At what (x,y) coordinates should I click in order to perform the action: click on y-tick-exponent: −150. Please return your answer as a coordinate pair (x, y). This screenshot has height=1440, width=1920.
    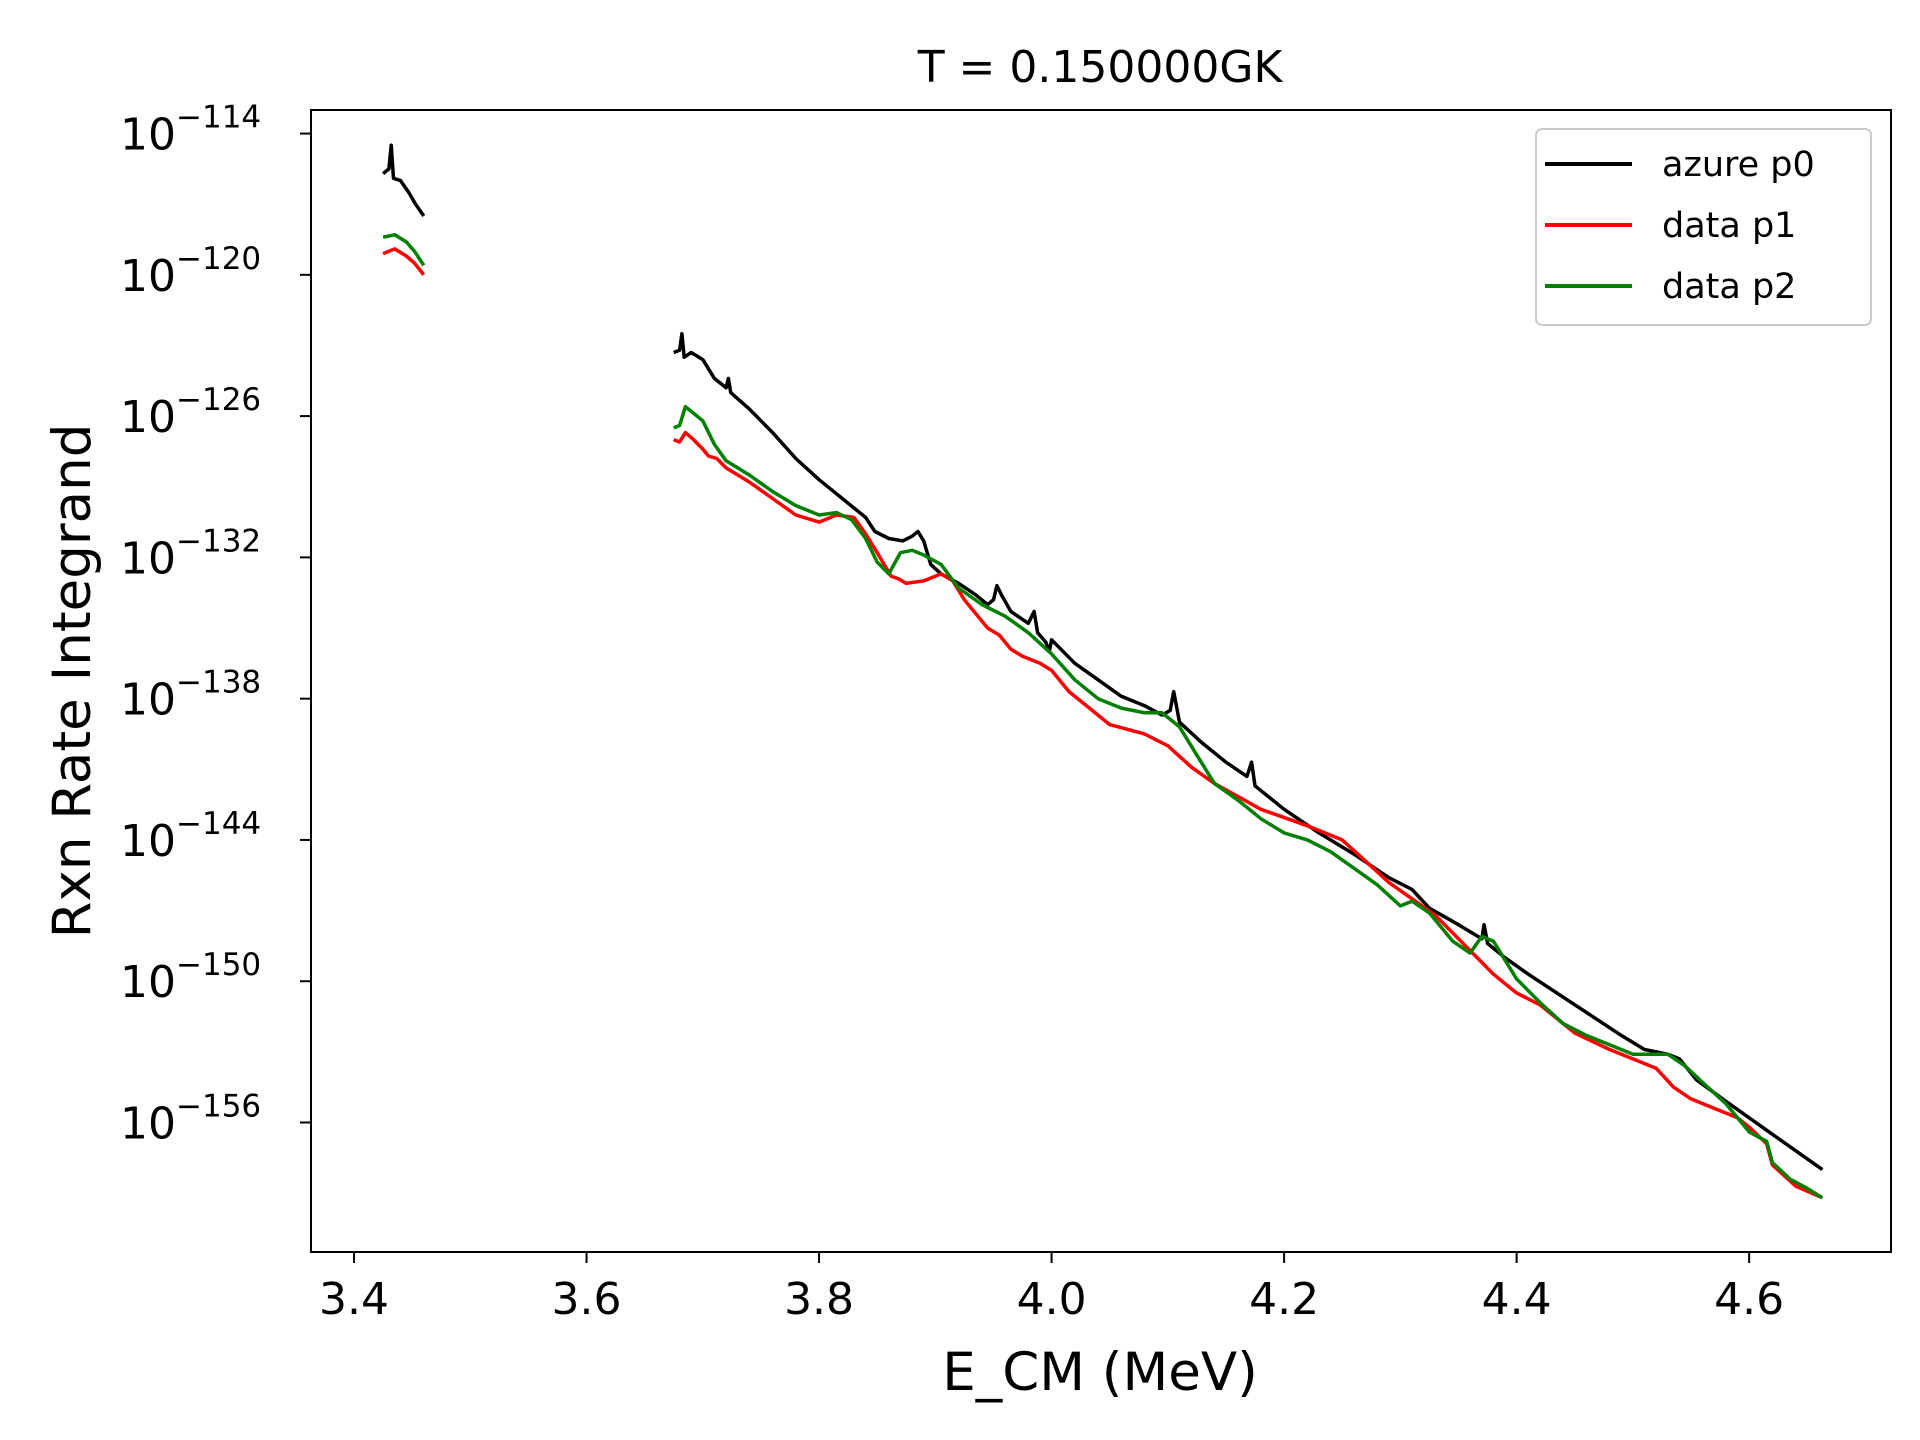
    Looking at the image, I should click on (218, 965).